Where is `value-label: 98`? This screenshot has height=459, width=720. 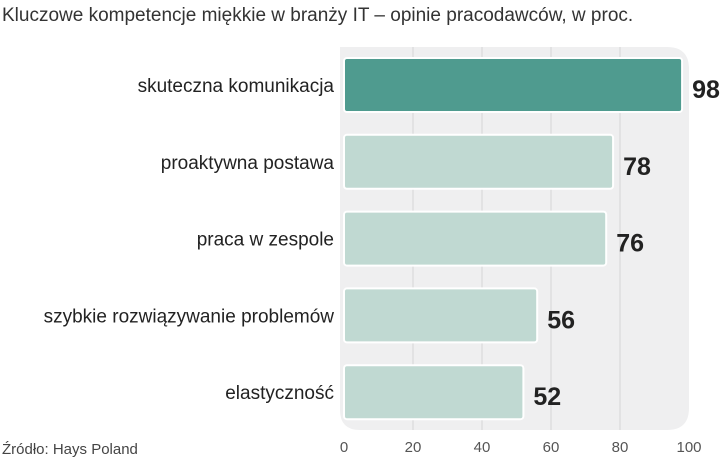 value-label: 98 is located at coordinates (706, 90).